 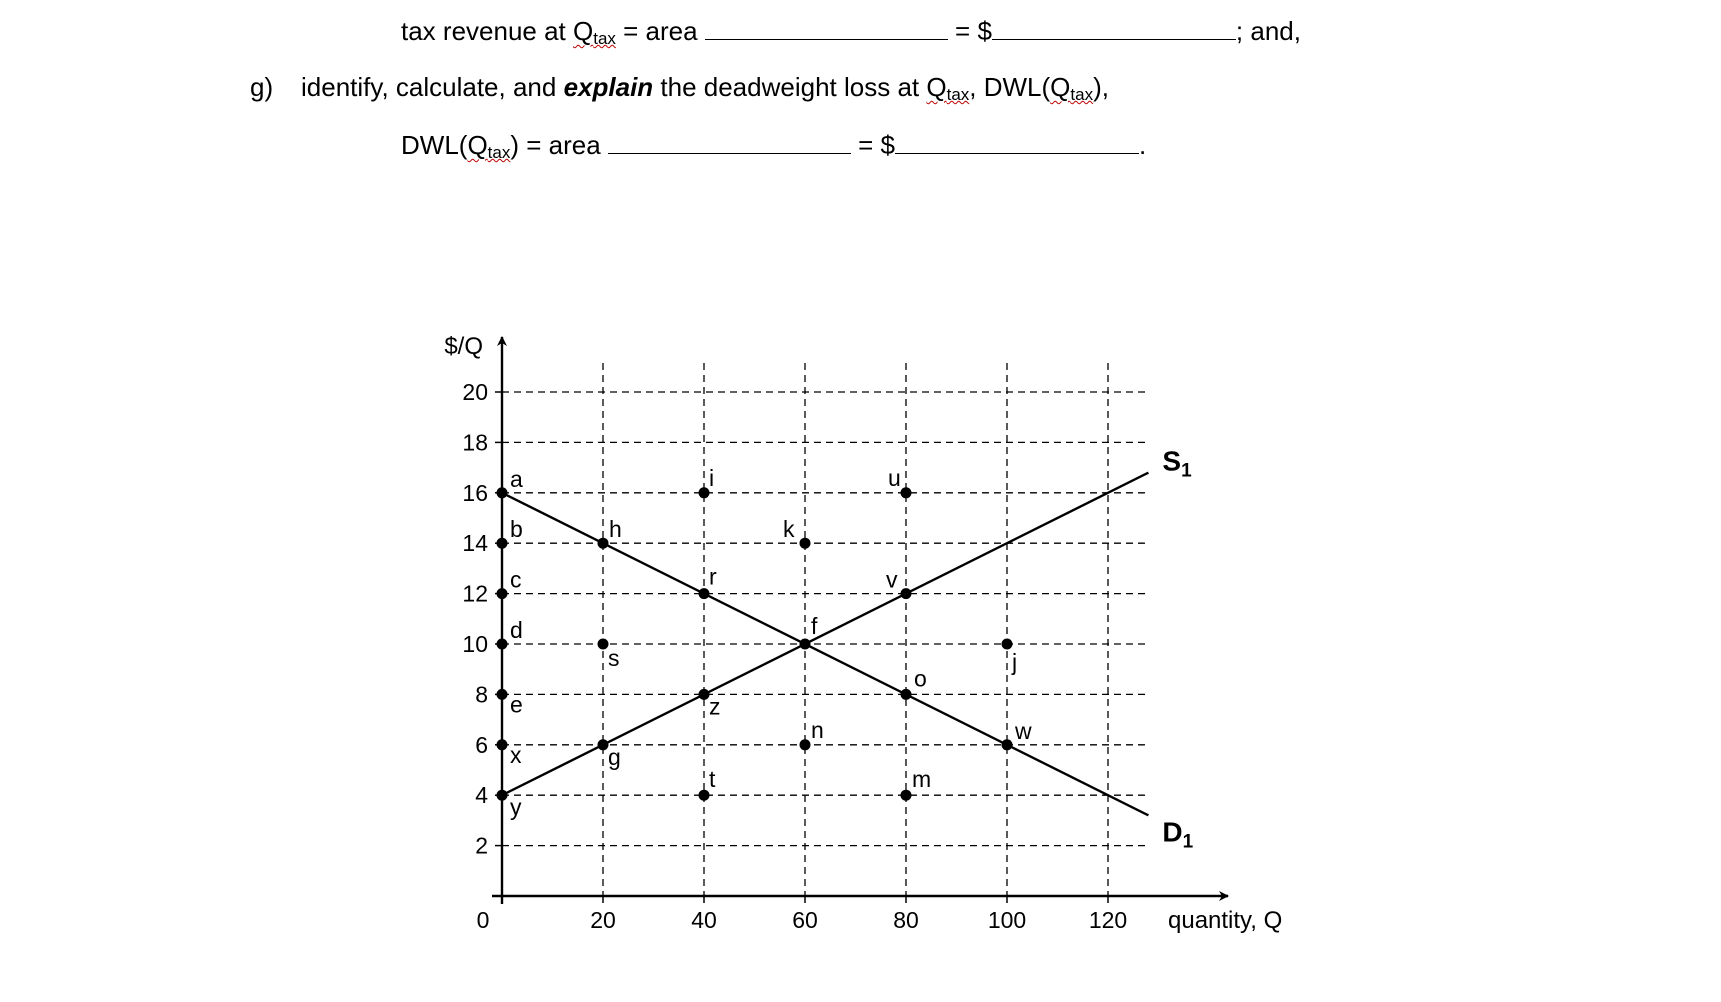 I want to click on curve-label-d: D1, so click(x=1177, y=834).